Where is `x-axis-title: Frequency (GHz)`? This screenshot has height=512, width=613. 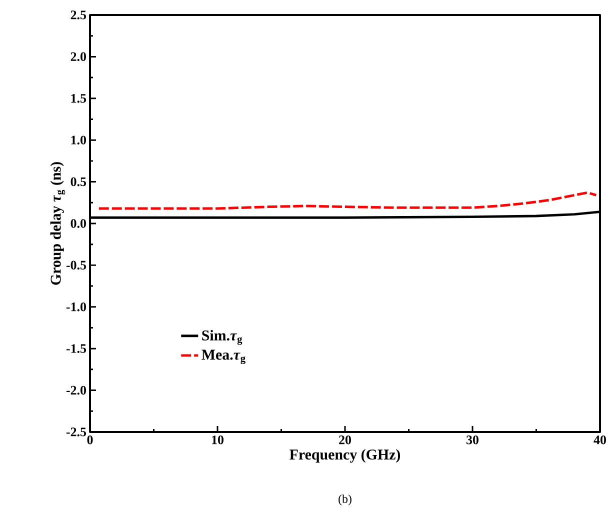
x-axis-title: Frequency (GHz) is located at coordinates (345, 456).